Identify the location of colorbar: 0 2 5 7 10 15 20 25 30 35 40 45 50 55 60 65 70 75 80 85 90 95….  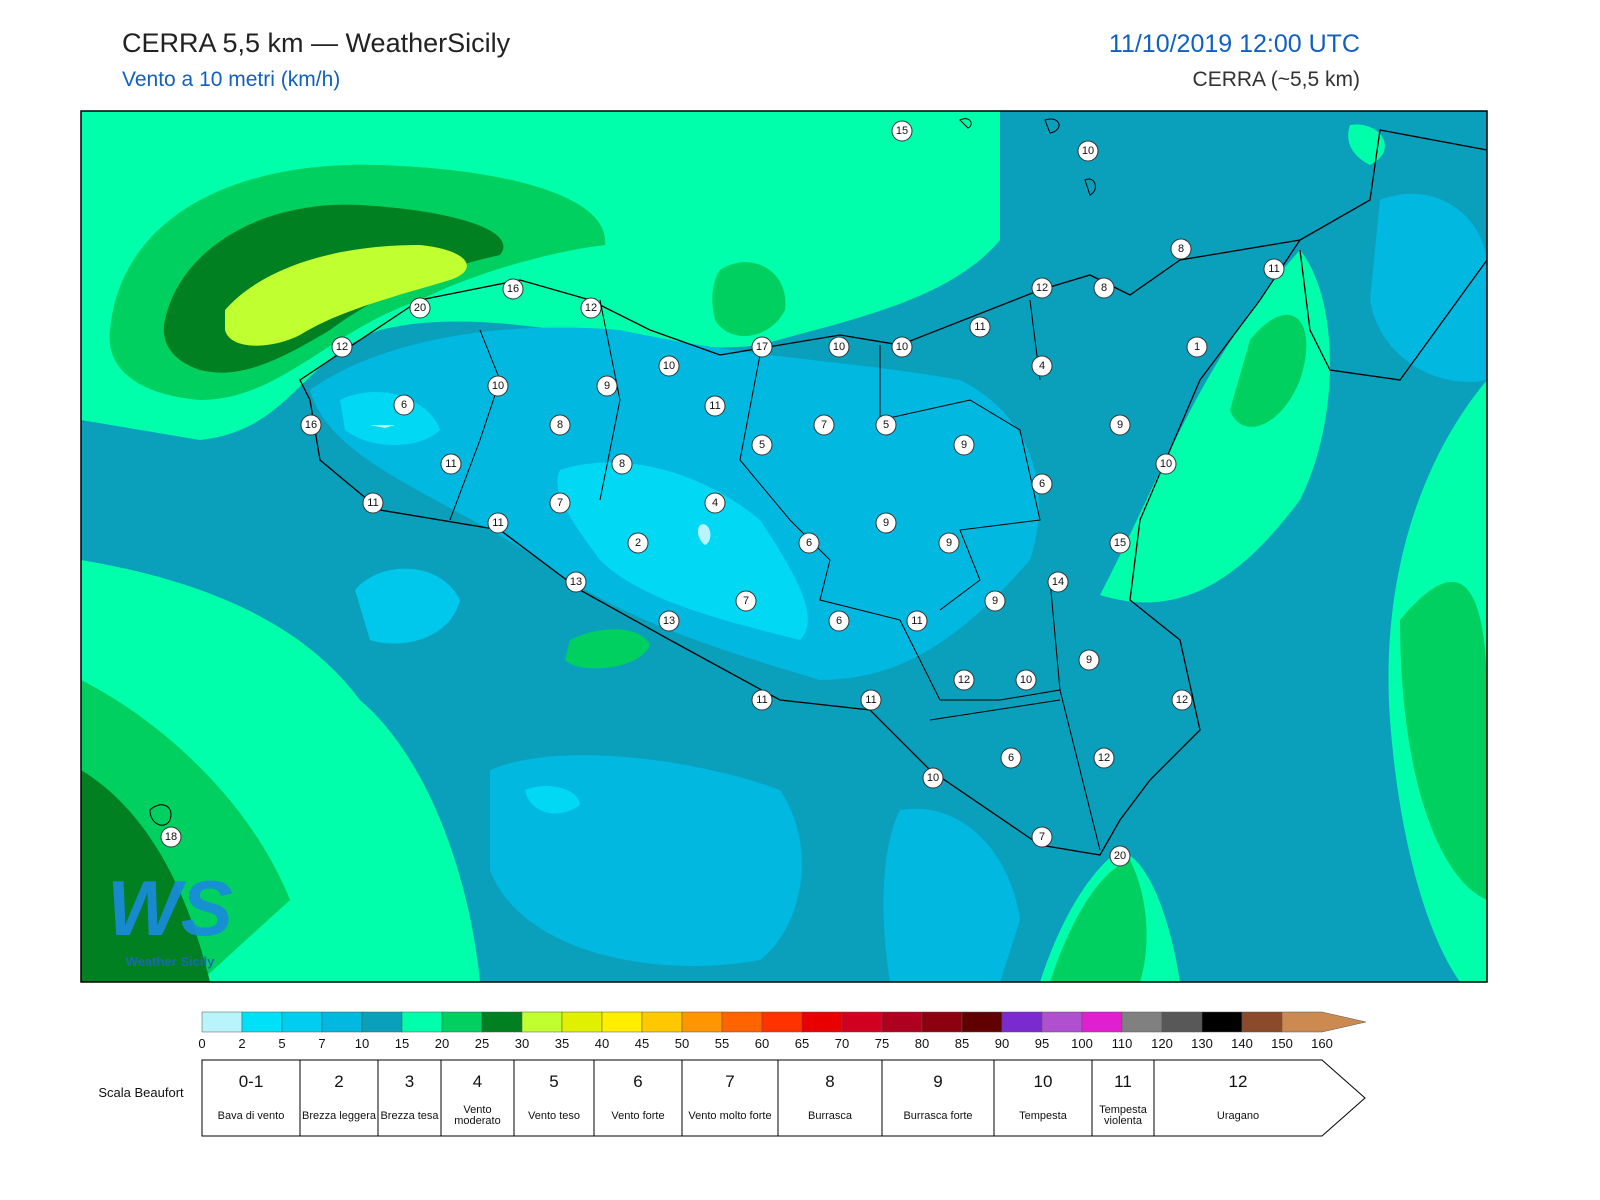
(782, 1031).